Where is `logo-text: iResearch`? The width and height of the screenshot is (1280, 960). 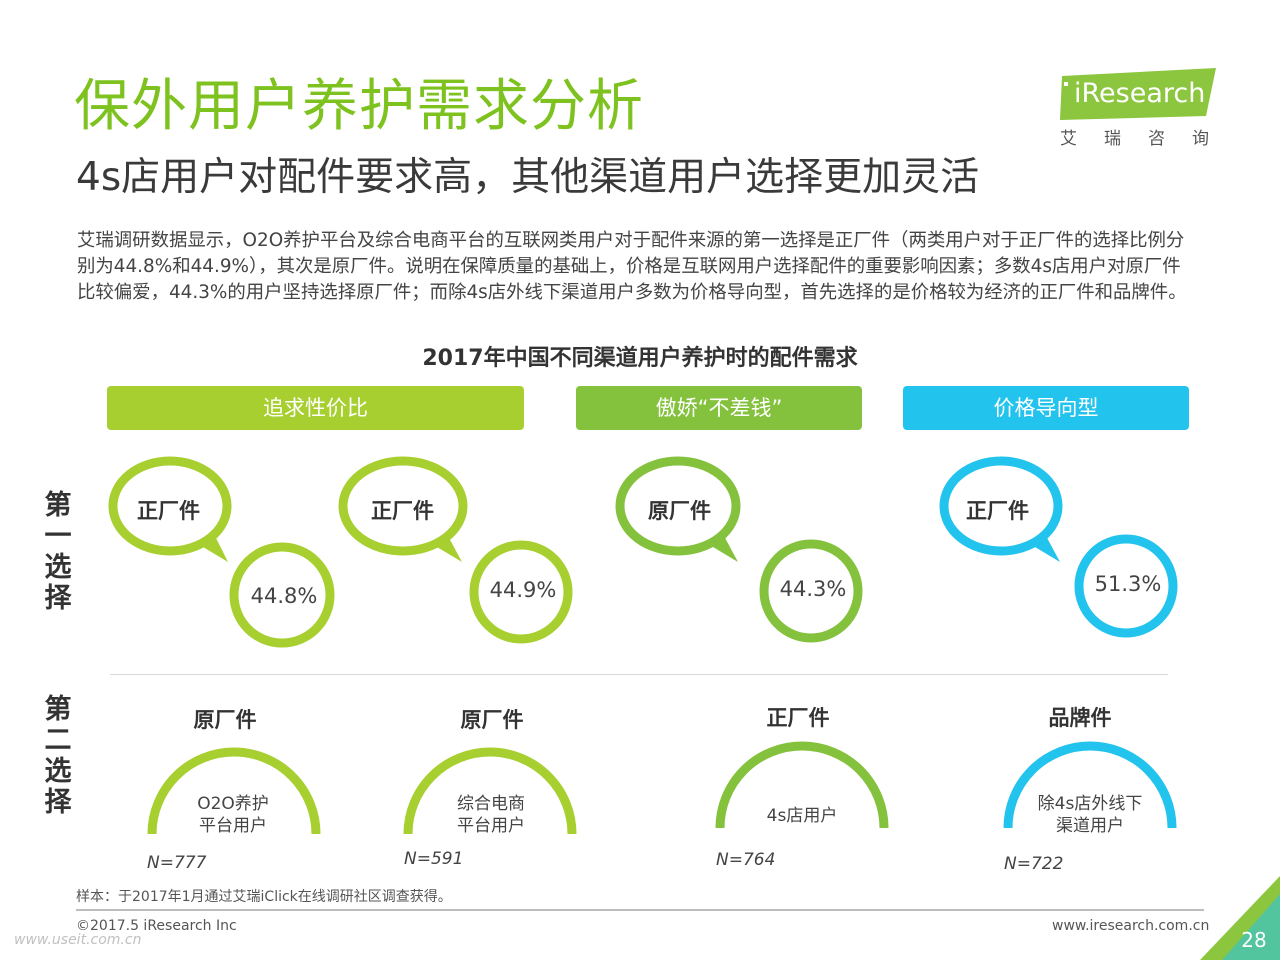 logo-text: iResearch is located at coordinates (1140, 93).